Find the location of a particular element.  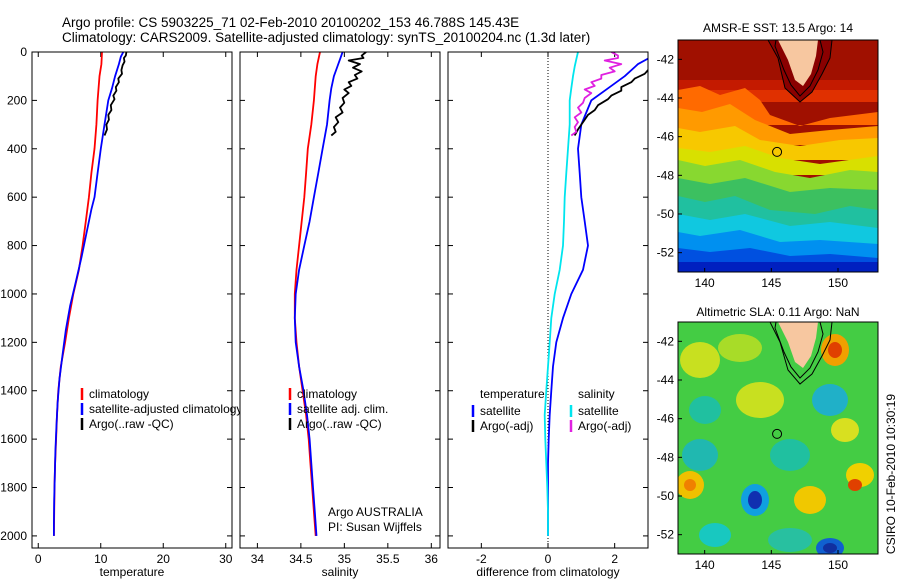

sla-map-ytick-label: -42 is located at coordinates (666, 341).